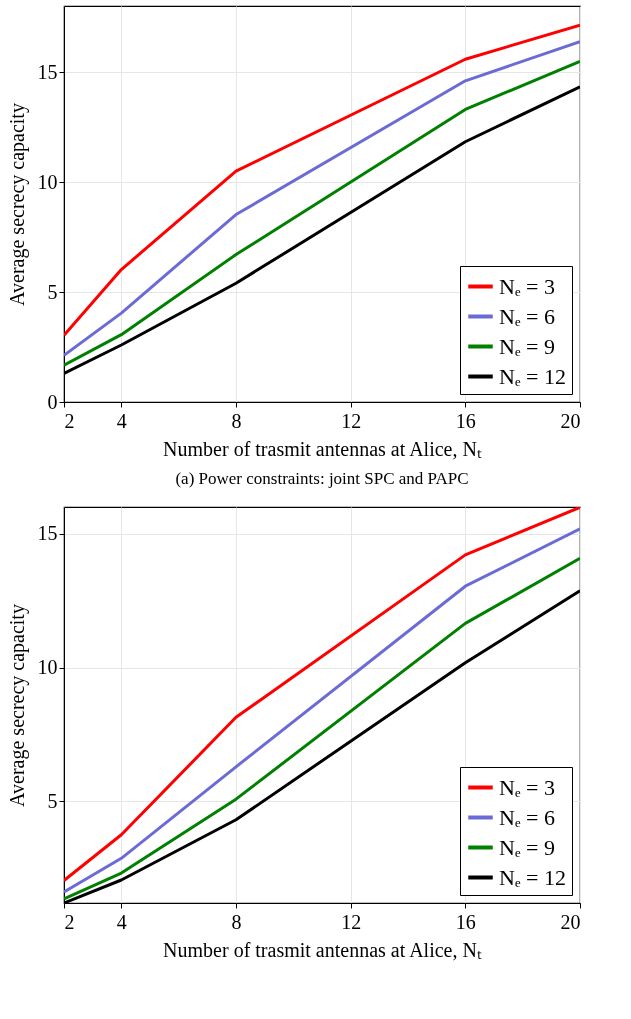 The width and height of the screenshot is (631, 1019). I want to click on text: (a) Power constraints: joint SPC and PAPC, so click(322, 478).